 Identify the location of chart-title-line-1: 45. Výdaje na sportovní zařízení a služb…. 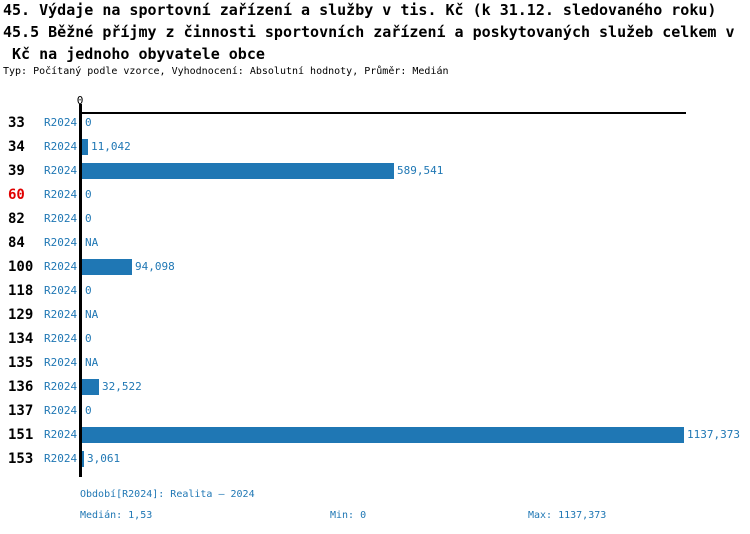
(360, 10).